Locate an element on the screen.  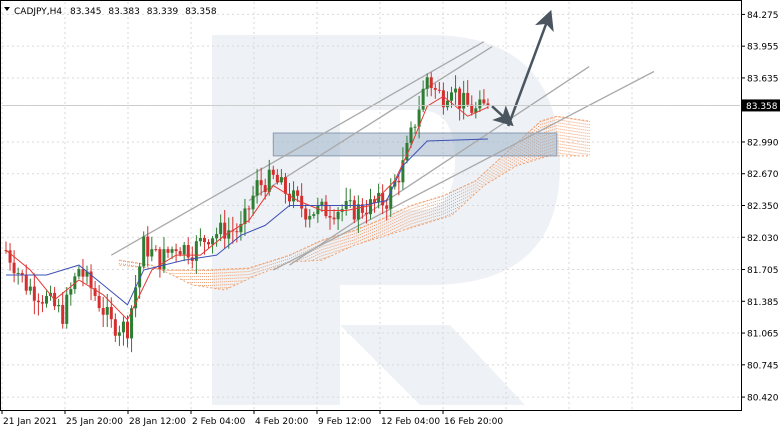
current-price-tag is located at coordinates (761, 105).